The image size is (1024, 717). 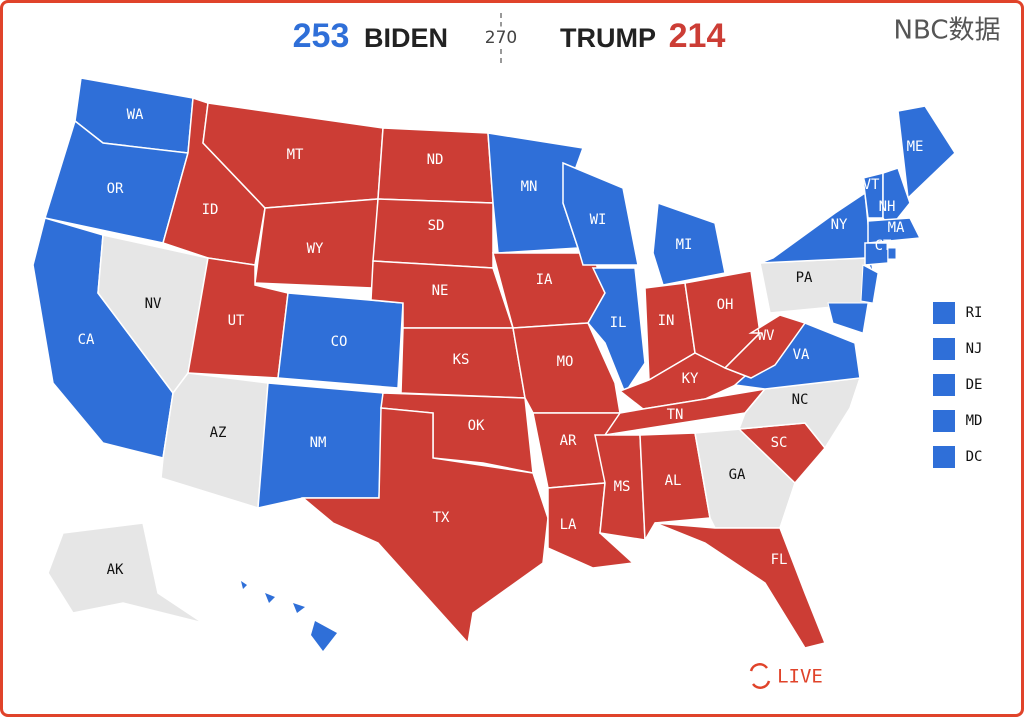 What do you see at coordinates (887, 207) in the screenshot?
I see `state-label: NH` at bounding box center [887, 207].